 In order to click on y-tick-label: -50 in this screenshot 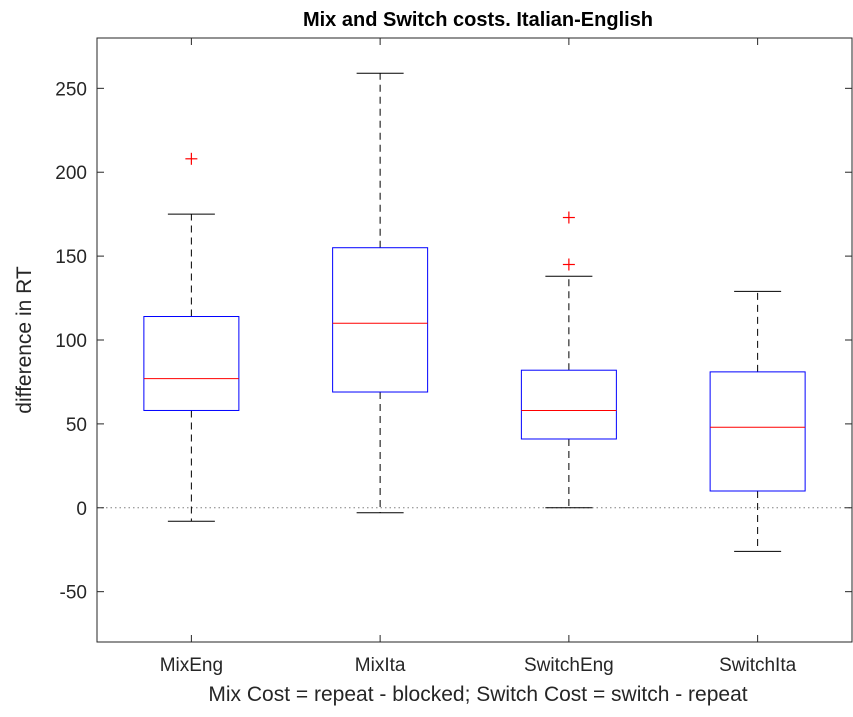, I will do `click(73, 593)`.